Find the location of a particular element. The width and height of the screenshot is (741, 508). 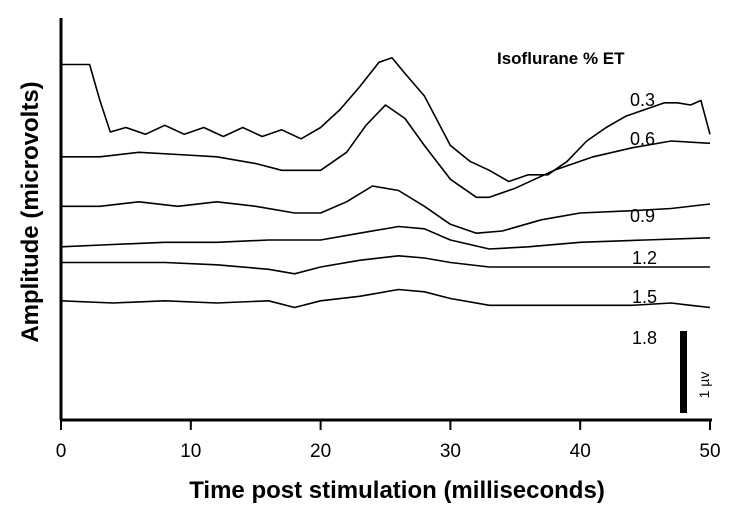

x-tick-label: 40 is located at coordinates (580, 451).